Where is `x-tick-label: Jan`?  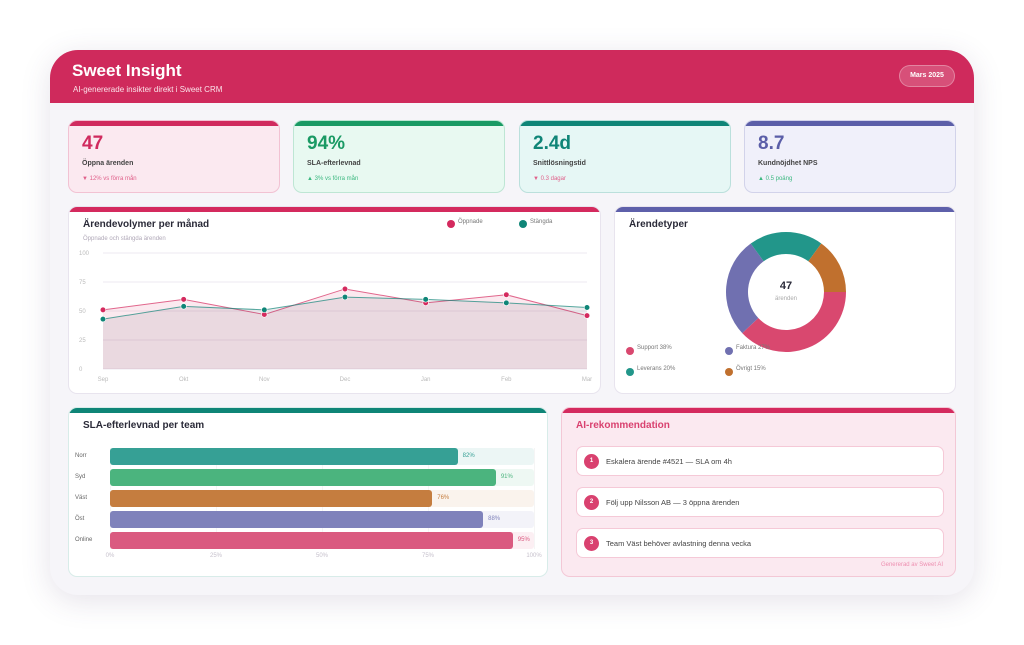
x-tick-label: Jan is located at coordinates (426, 380).